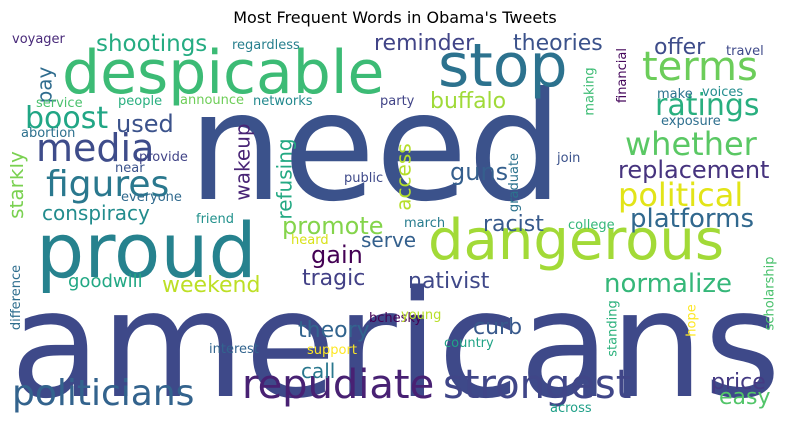 The height and width of the screenshot is (427, 790). What do you see at coordinates (397, 101) in the screenshot?
I see `word-party: party` at bounding box center [397, 101].